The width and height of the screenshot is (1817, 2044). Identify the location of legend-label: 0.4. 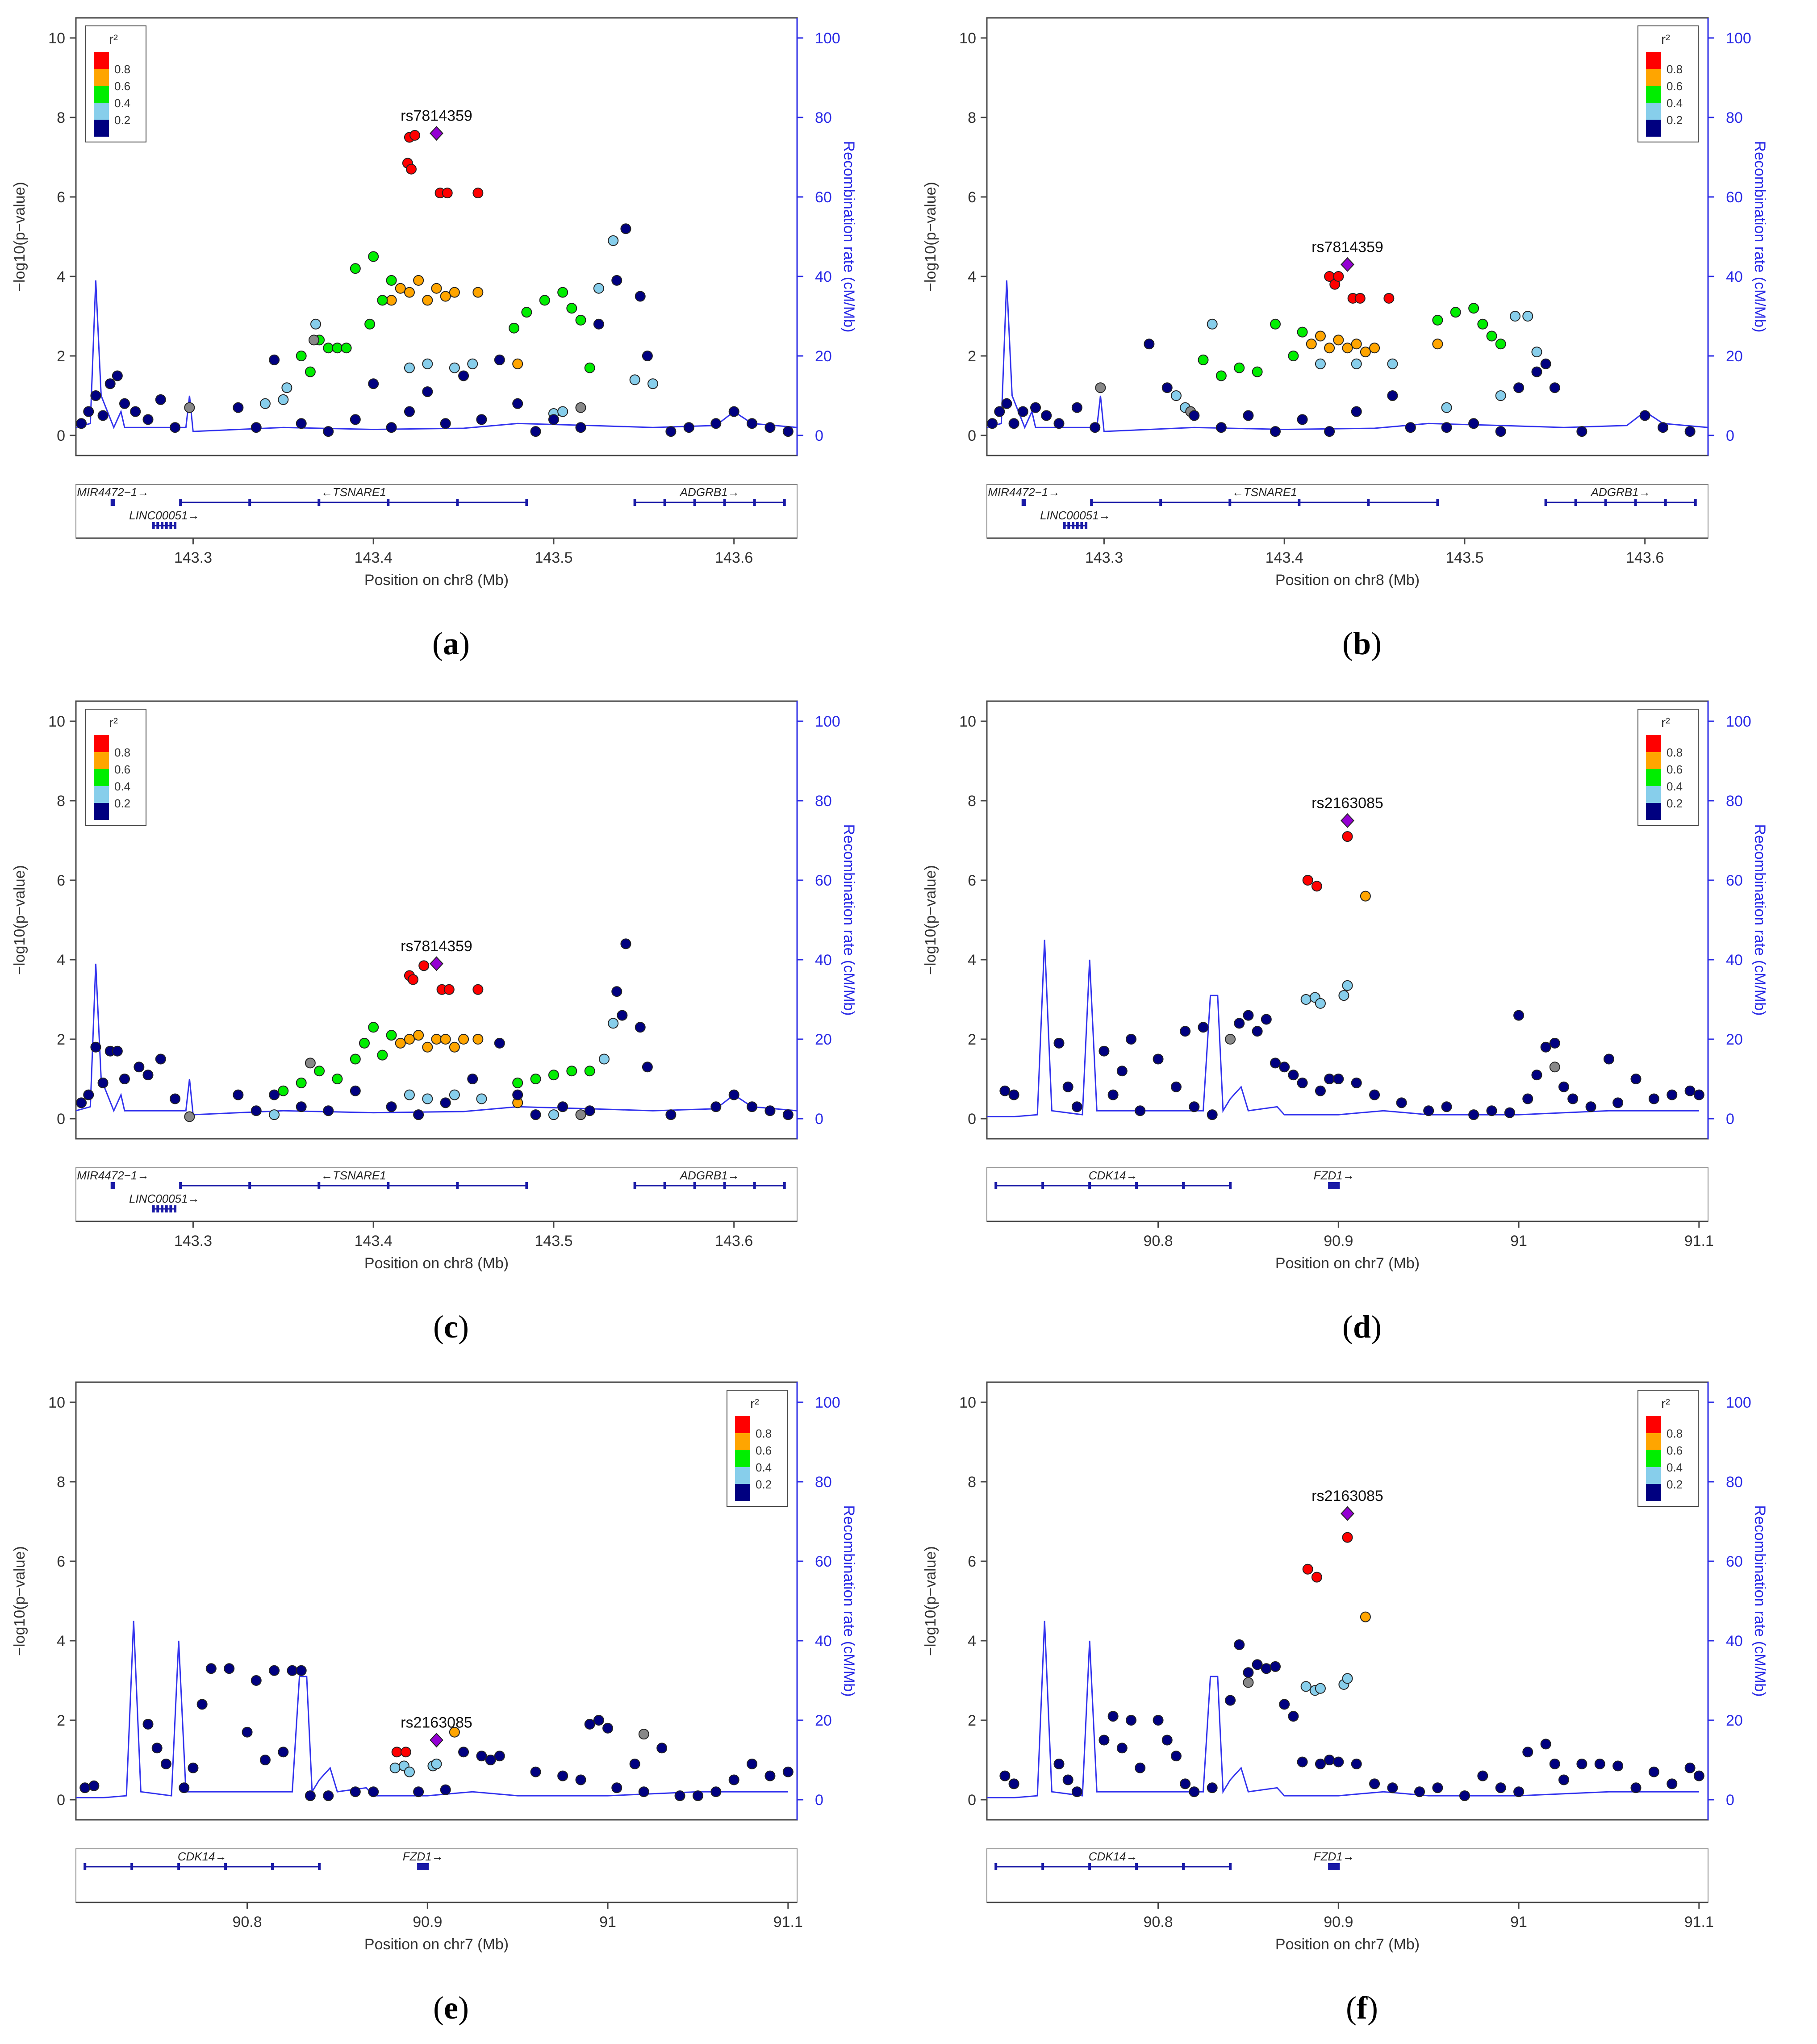
(1675, 1467).